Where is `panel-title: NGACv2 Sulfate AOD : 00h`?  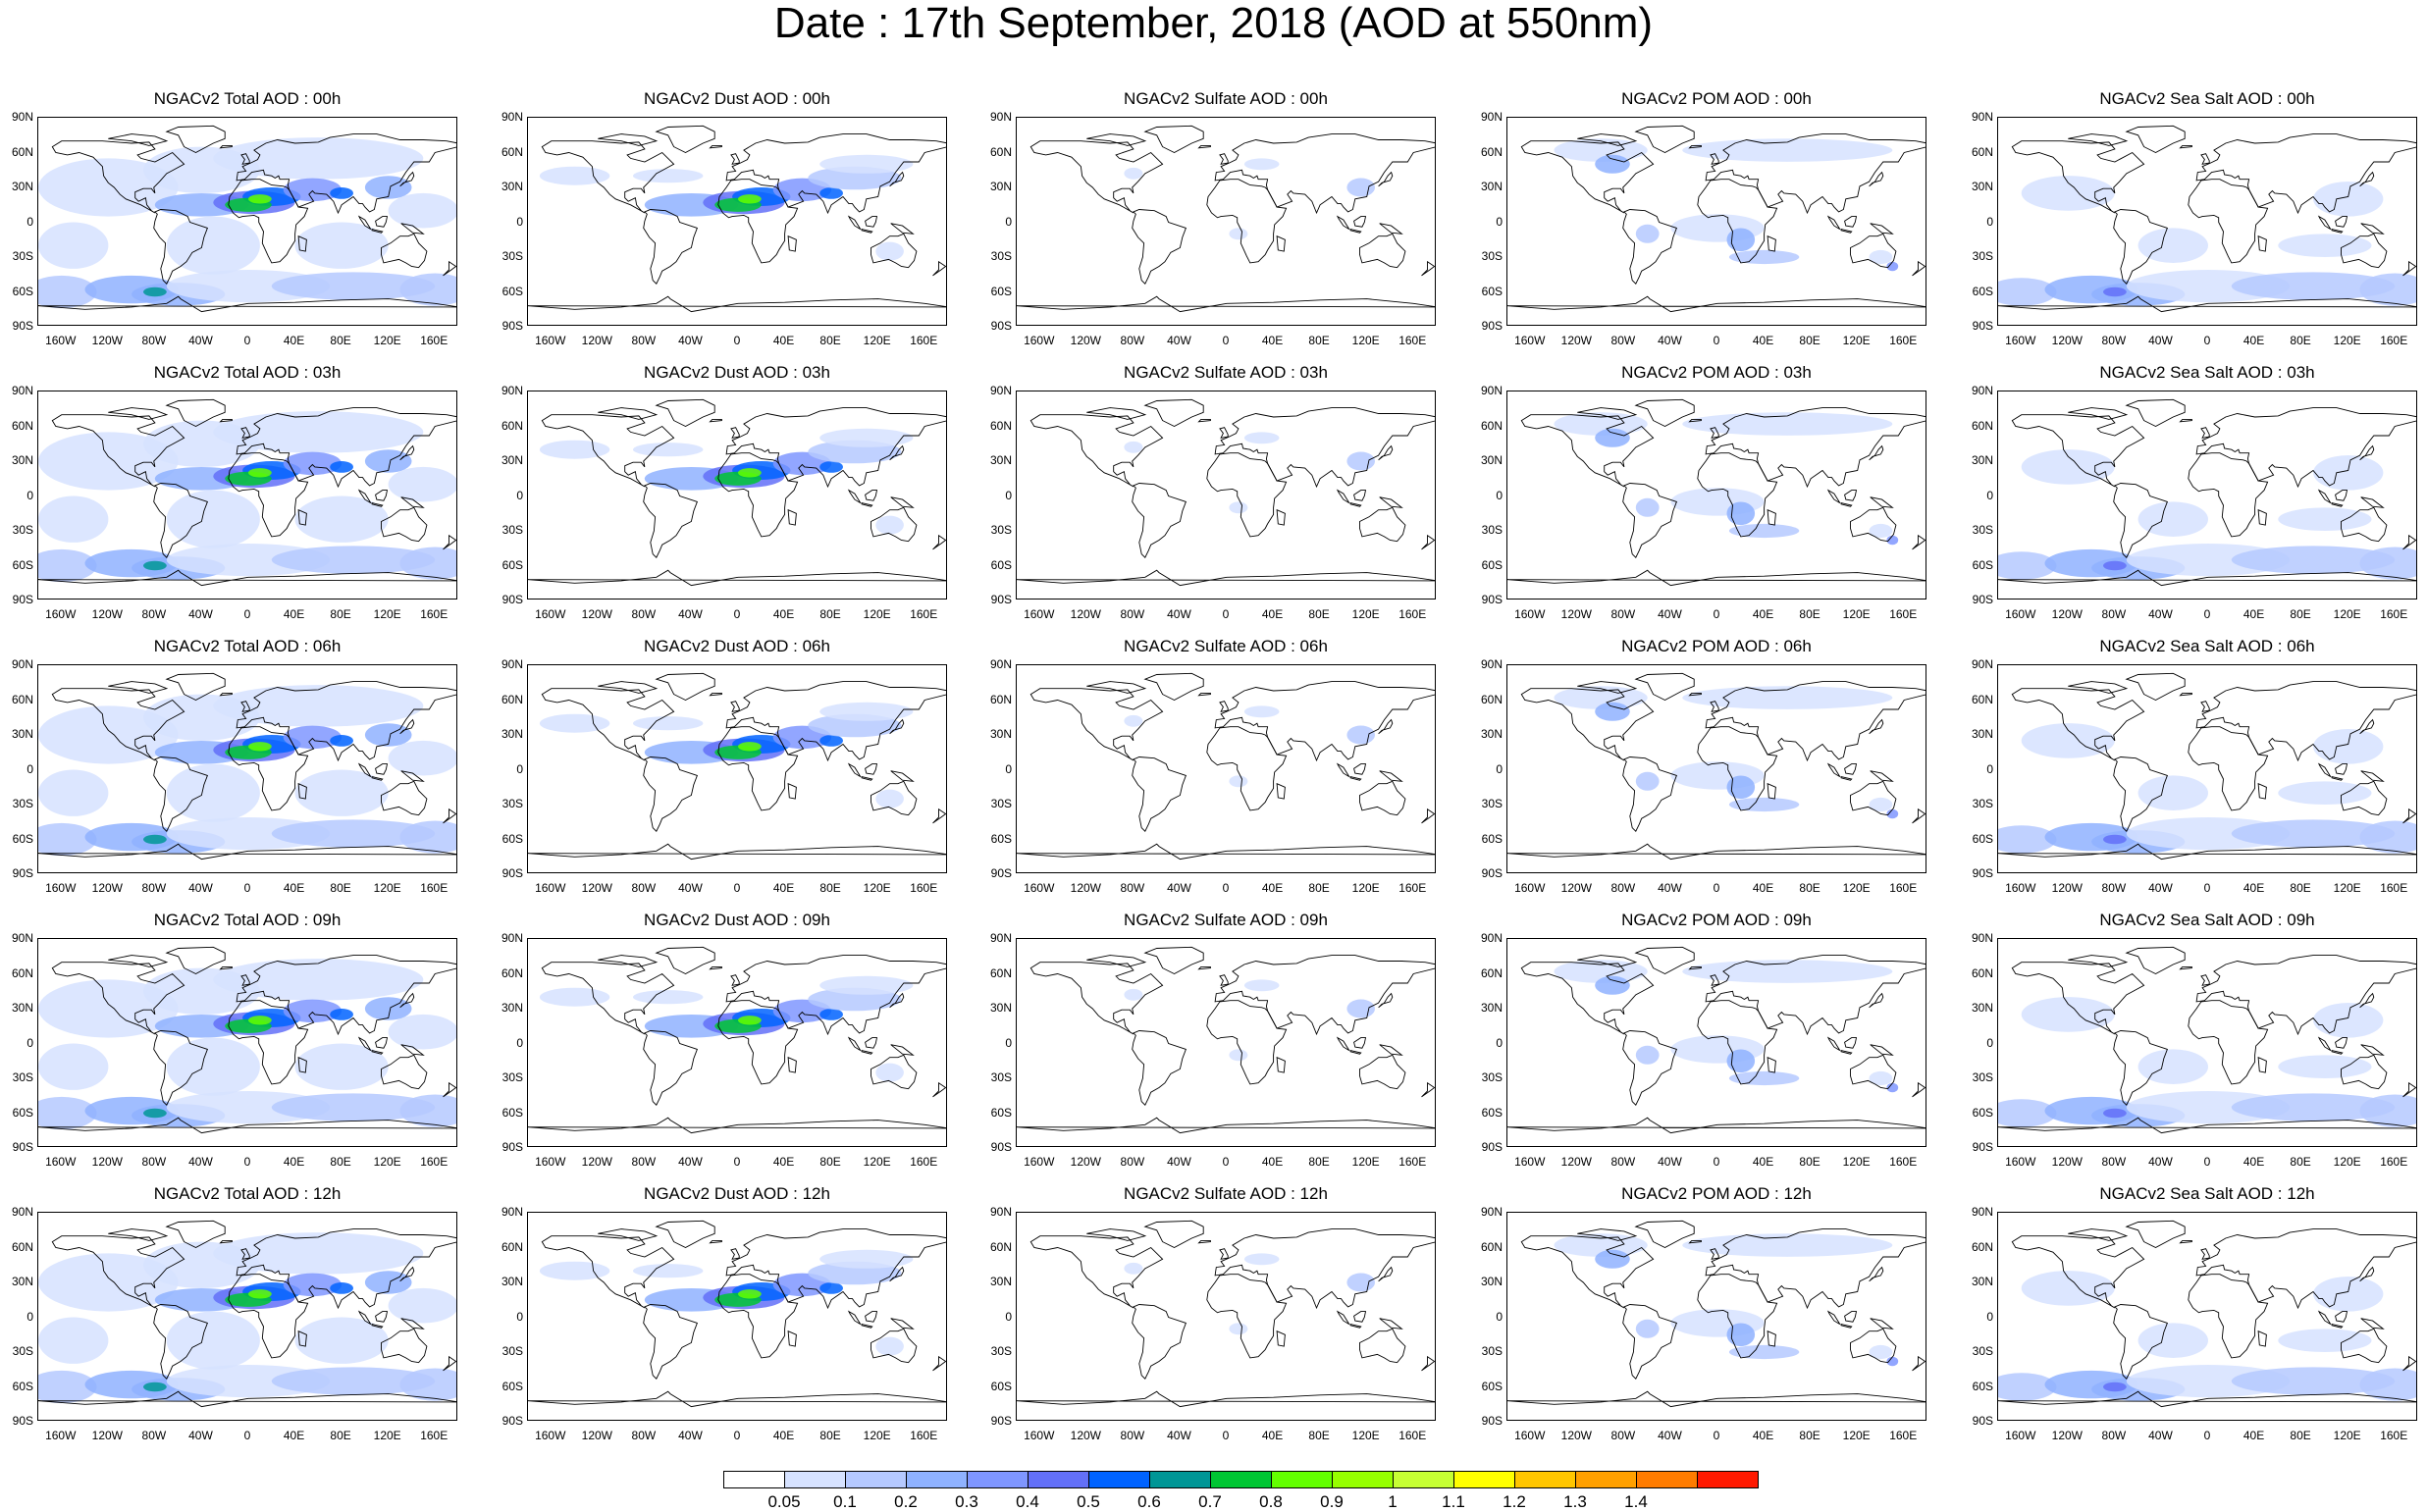
panel-title: NGACv2 Sulfate AOD : 00h is located at coordinates (1226, 99).